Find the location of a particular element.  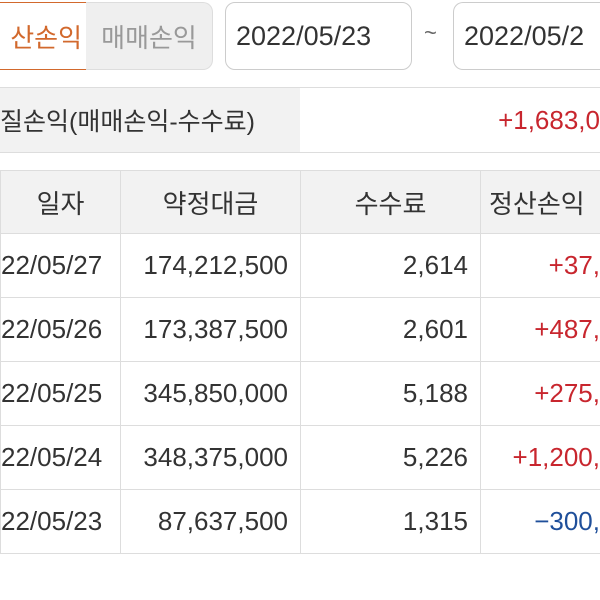

row-amount: 345,850,000 is located at coordinates (210, 393).